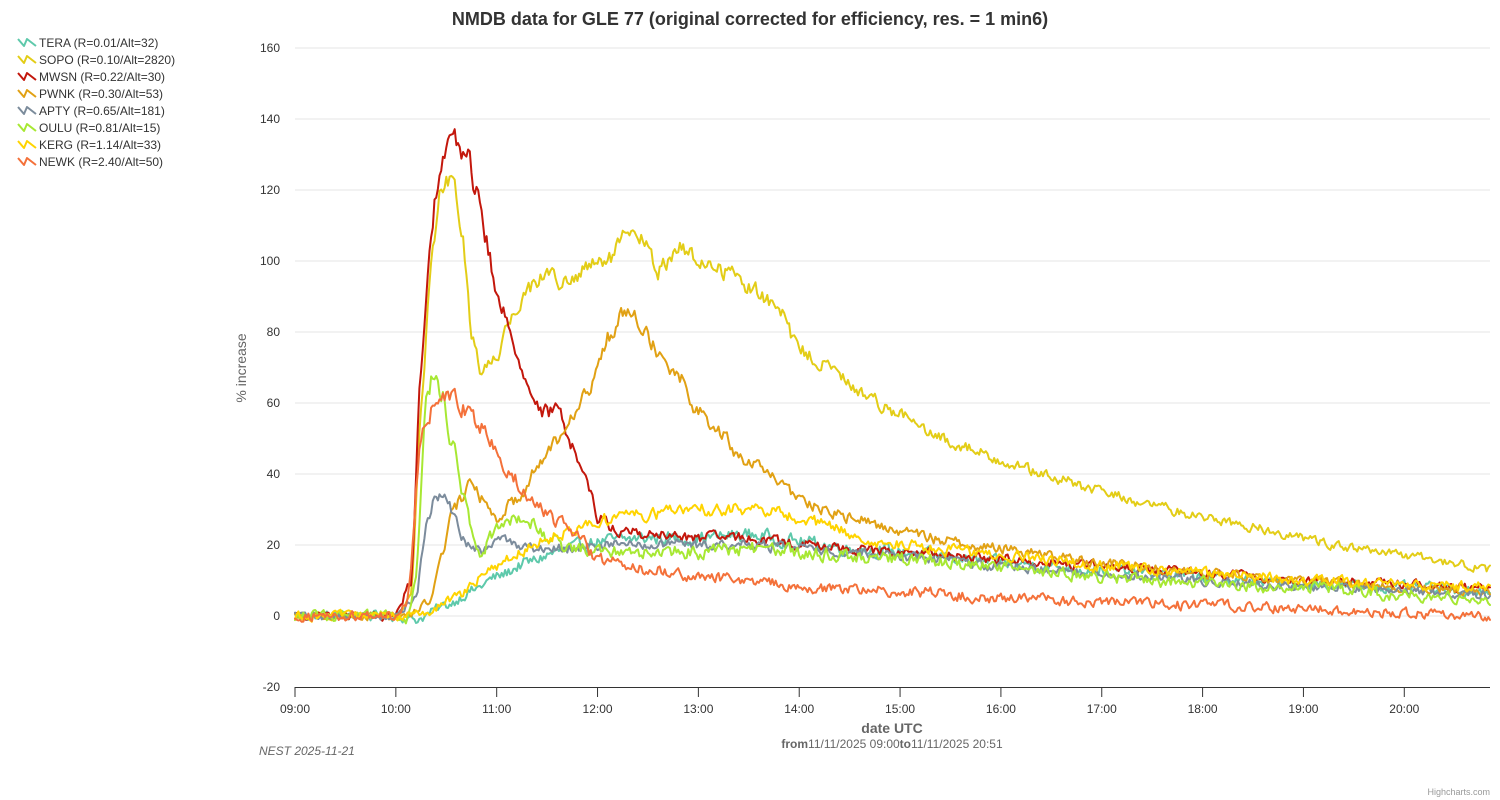 The width and height of the screenshot is (1500, 800). What do you see at coordinates (905, 744) in the screenshot?
I see `range-to-label: to` at bounding box center [905, 744].